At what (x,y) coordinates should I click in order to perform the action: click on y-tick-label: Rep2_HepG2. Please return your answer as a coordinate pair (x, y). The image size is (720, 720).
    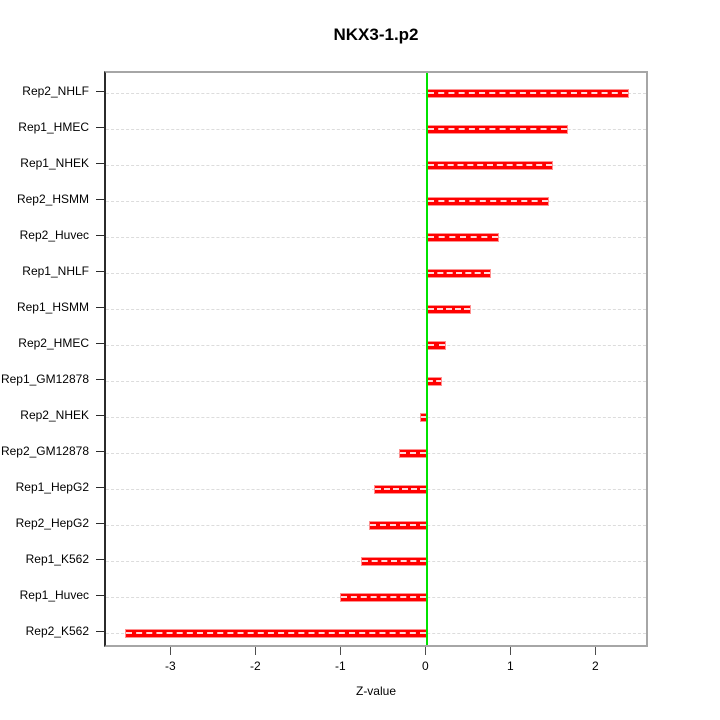
    Looking at the image, I should click on (52, 523).